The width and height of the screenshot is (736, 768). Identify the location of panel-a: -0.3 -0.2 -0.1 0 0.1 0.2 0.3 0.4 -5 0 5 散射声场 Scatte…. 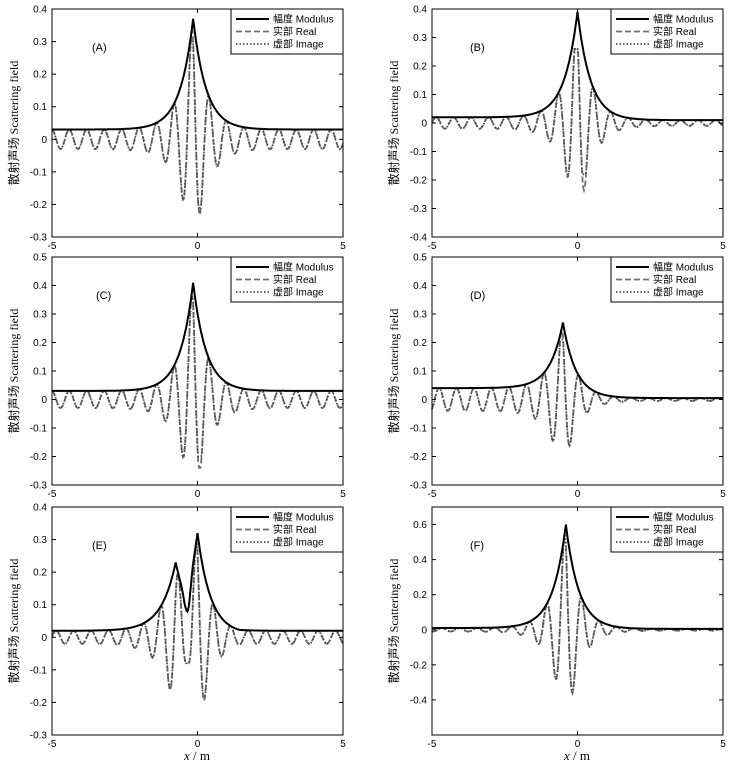
(176, 129).